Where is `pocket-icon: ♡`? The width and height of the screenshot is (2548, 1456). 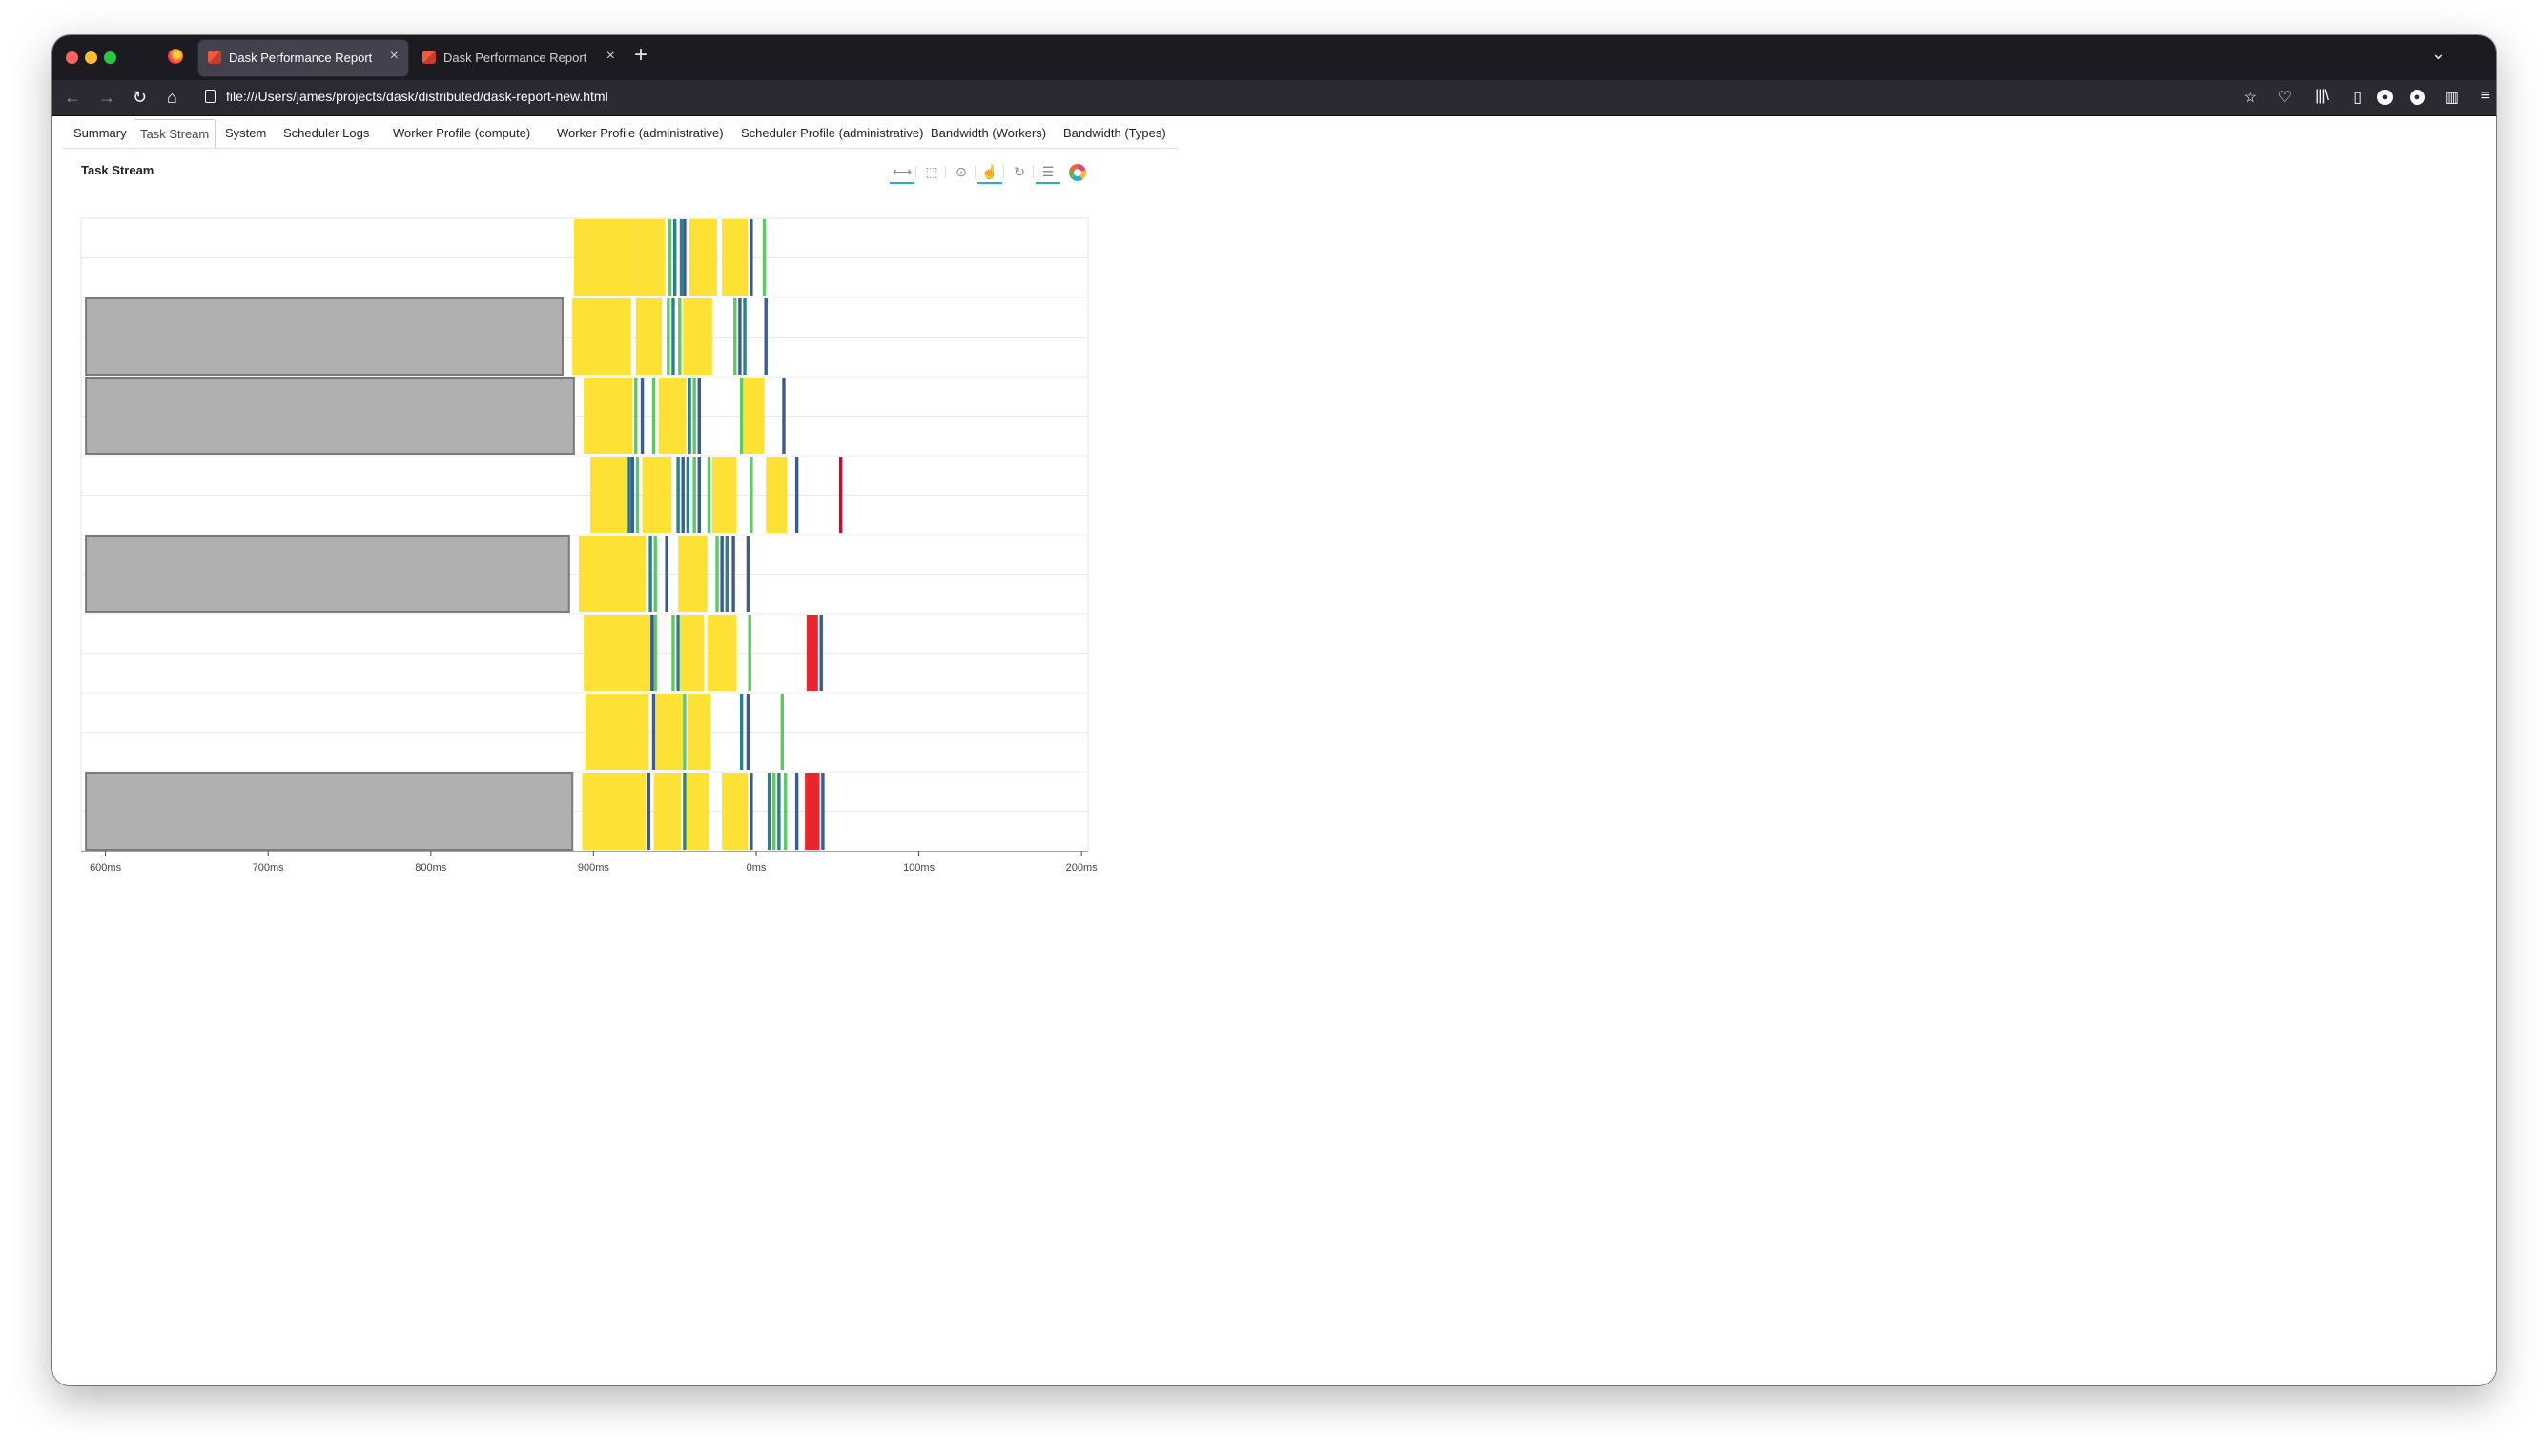
pocket-icon: ♡ is located at coordinates (2284, 98).